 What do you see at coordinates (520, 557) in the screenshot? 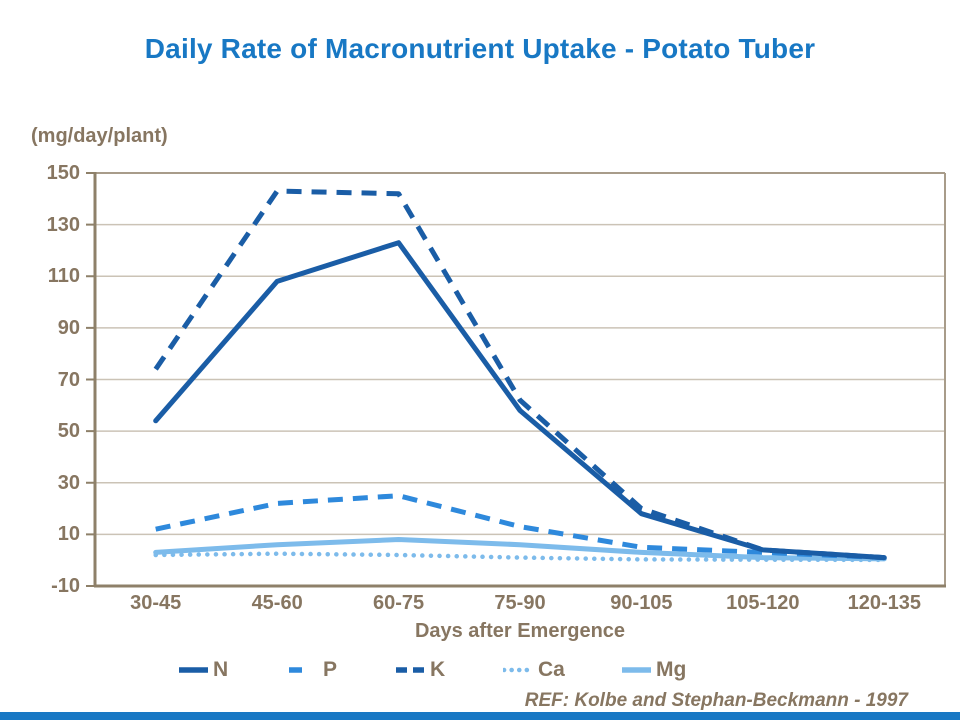
I see `series-line-Ca` at bounding box center [520, 557].